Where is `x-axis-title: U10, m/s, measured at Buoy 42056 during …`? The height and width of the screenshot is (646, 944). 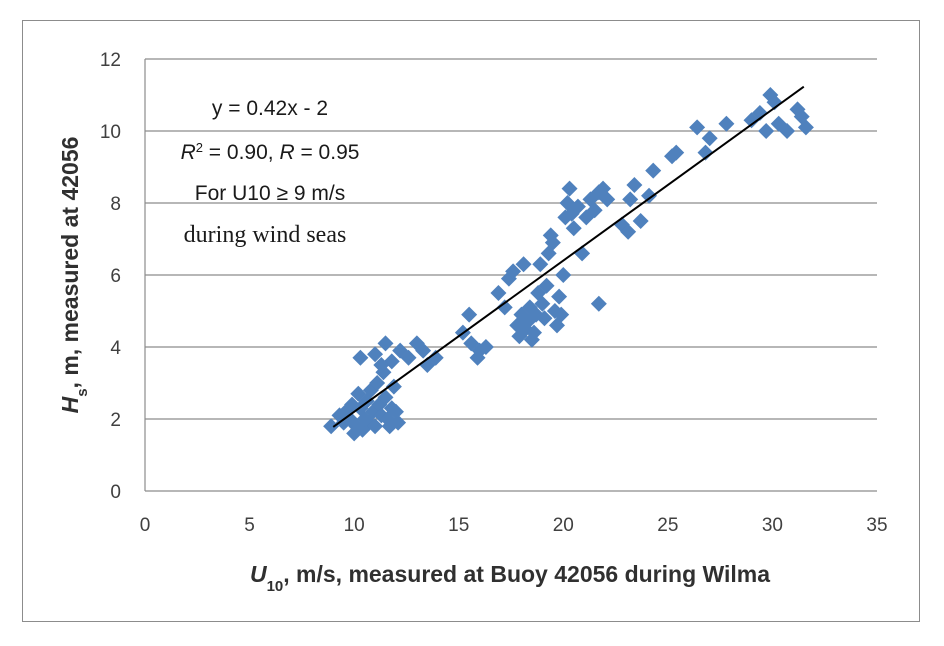 x-axis-title: U10, m/s, measured at Buoy 42056 during … is located at coordinates (510, 578).